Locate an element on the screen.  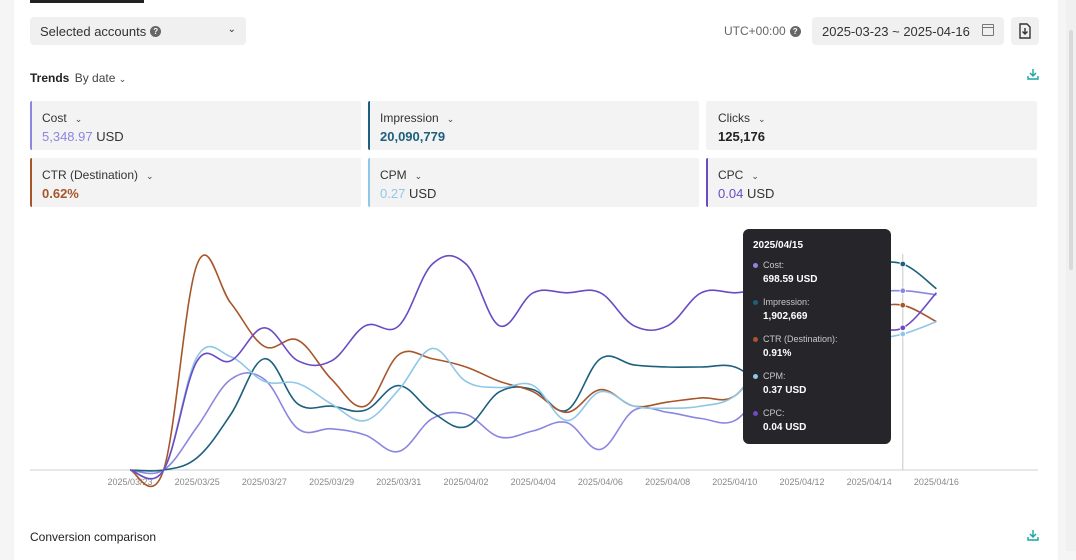
metric-name: Impression is located at coordinates (409, 118).